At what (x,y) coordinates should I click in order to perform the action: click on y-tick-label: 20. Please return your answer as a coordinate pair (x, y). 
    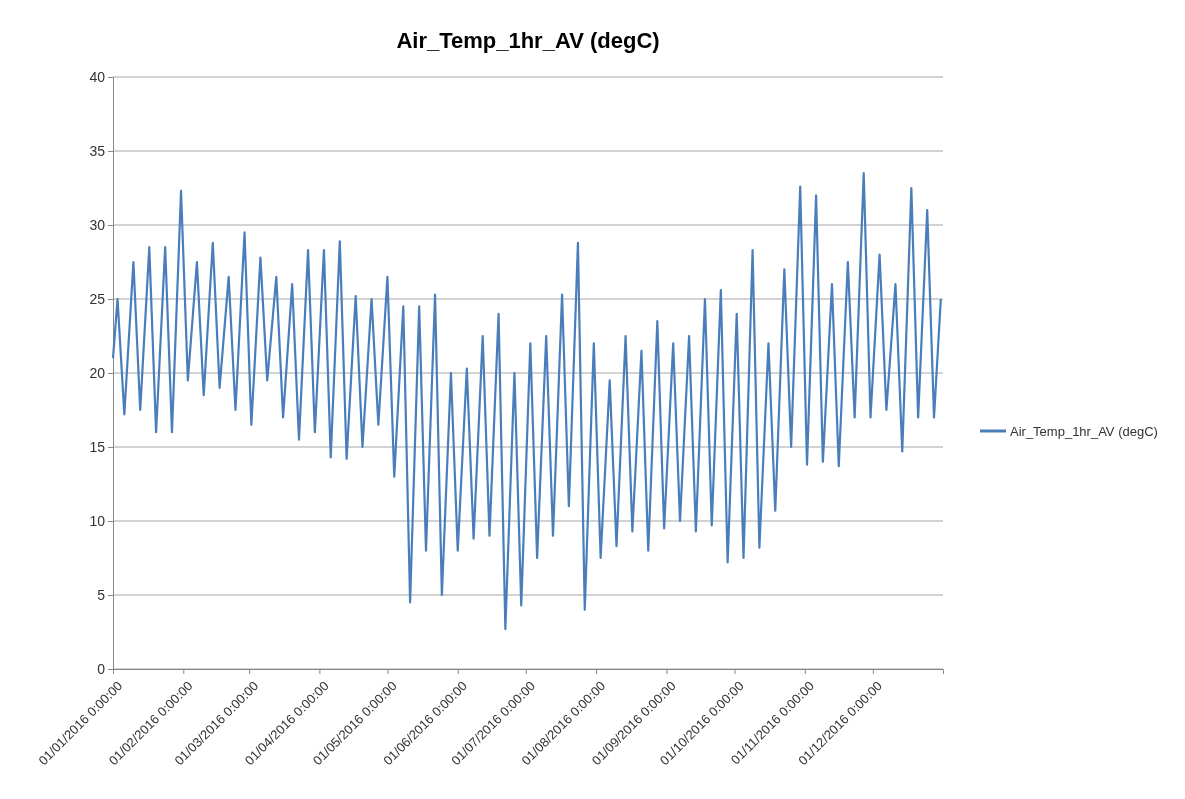
    Looking at the image, I should click on (97, 372).